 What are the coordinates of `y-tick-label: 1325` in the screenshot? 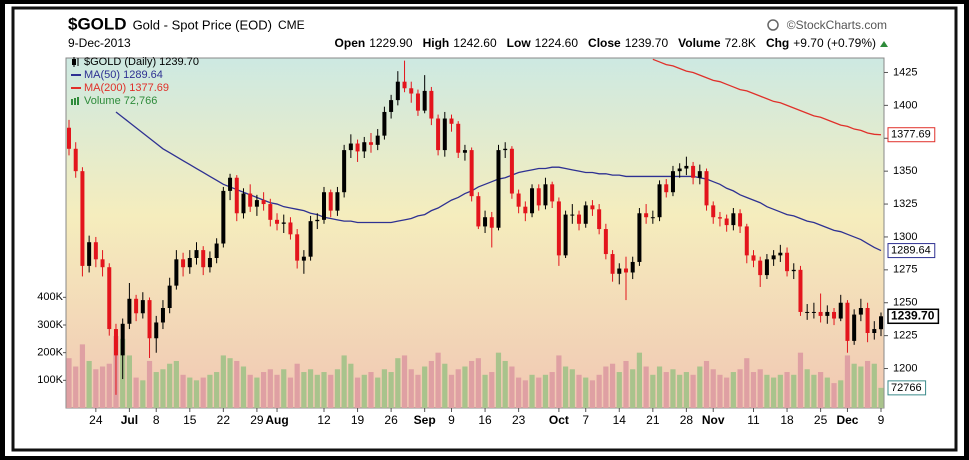 It's located at (905, 204).